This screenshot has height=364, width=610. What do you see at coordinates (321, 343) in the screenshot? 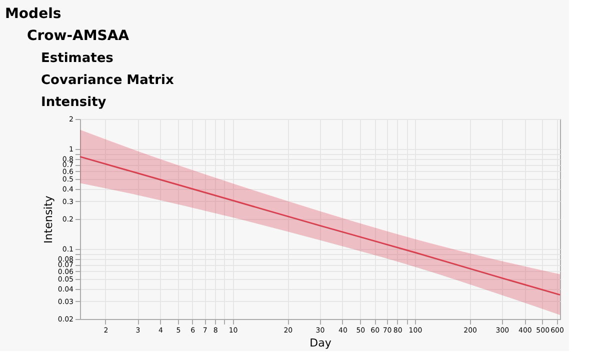
I see `x-axis-title: Day` at bounding box center [321, 343].